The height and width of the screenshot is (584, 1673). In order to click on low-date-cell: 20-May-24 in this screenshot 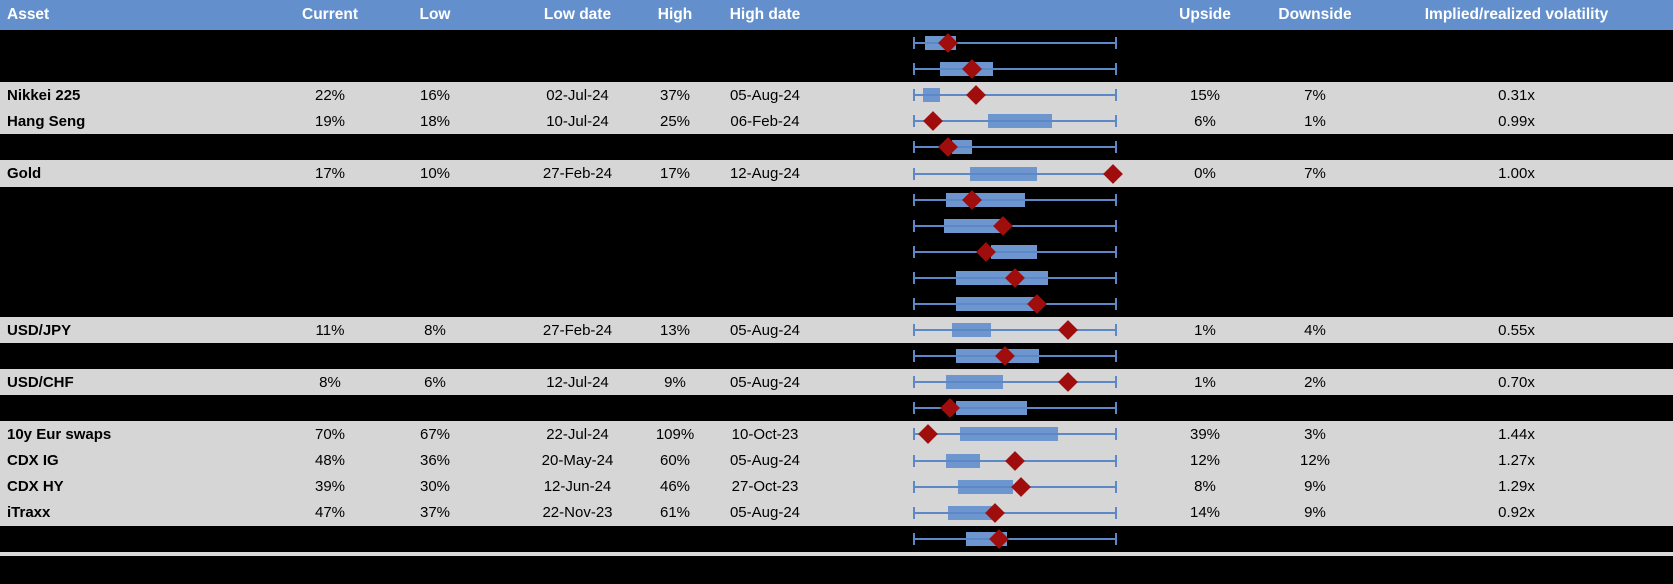, I will do `click(577, 461)`.